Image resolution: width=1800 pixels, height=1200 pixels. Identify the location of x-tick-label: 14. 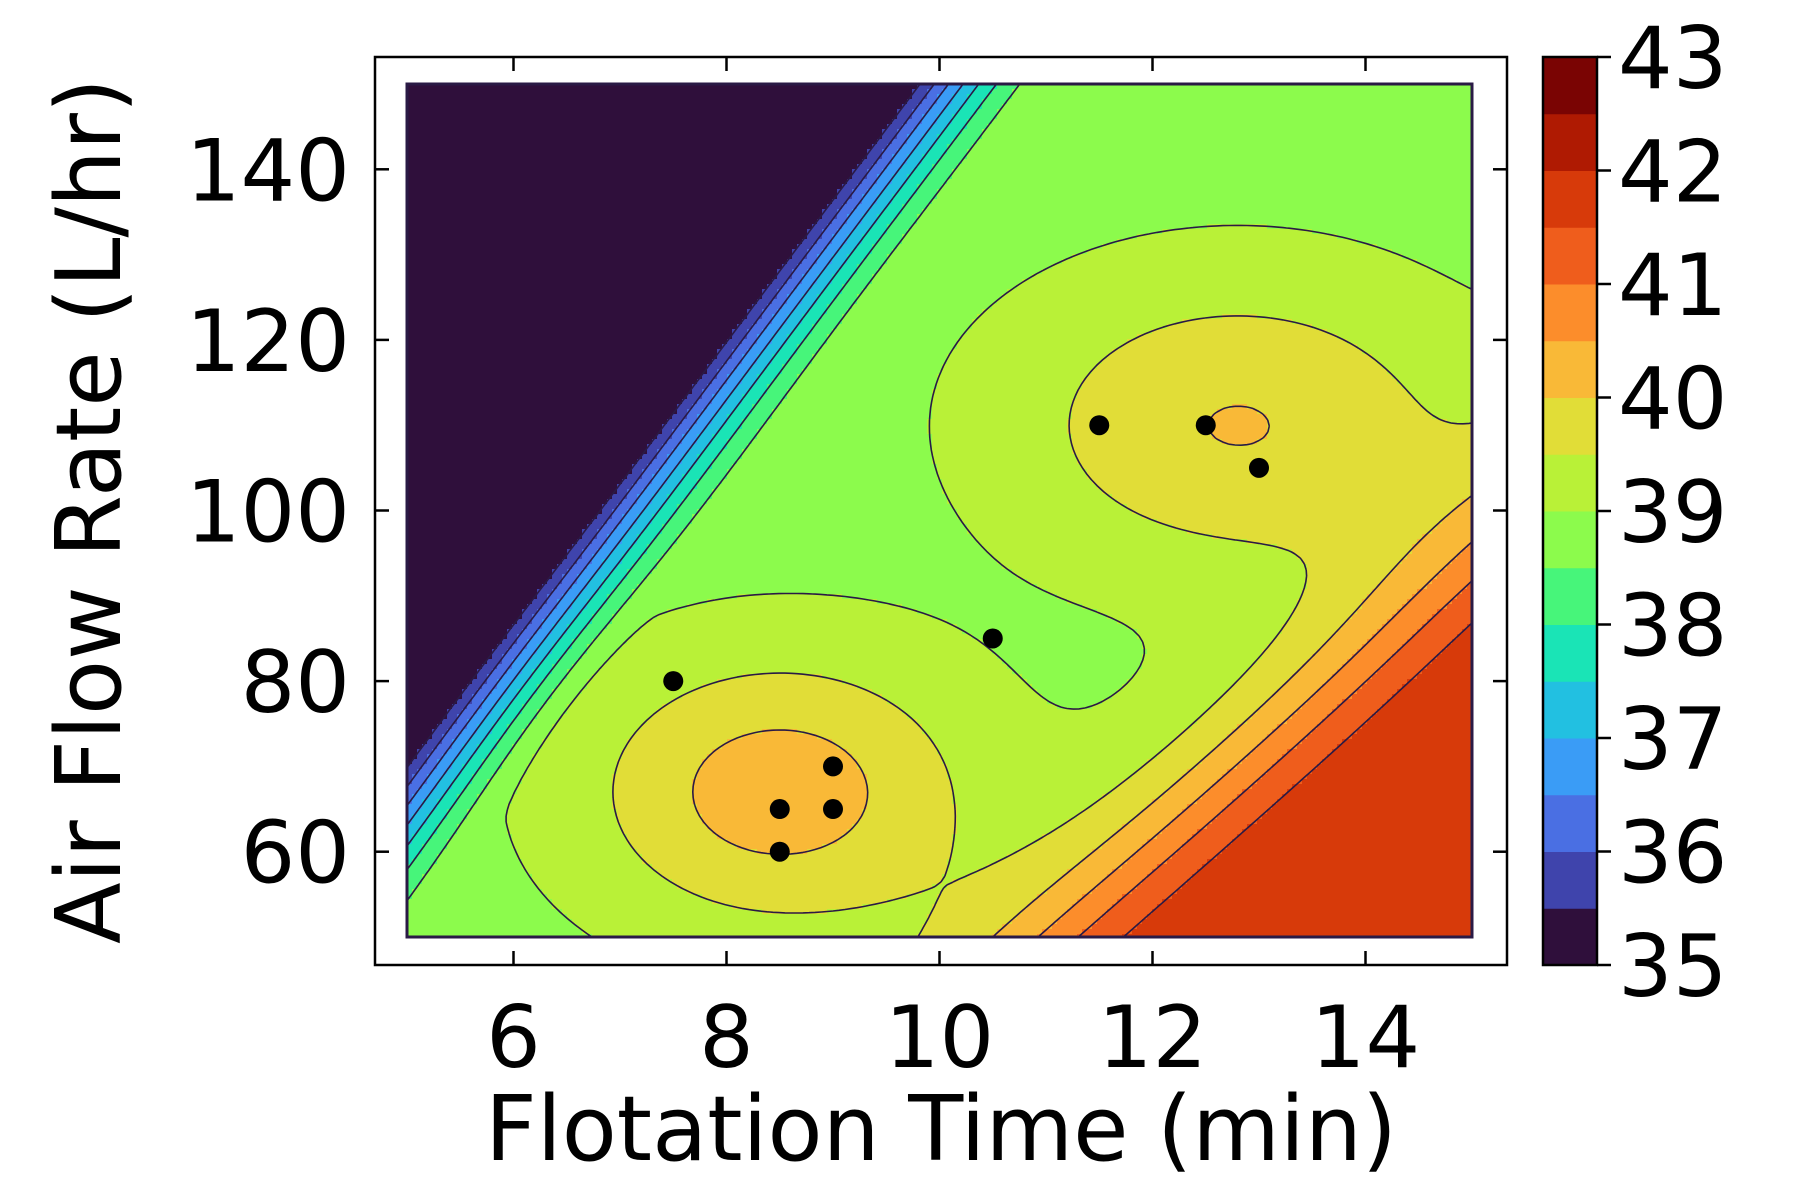
(1365, 1038).